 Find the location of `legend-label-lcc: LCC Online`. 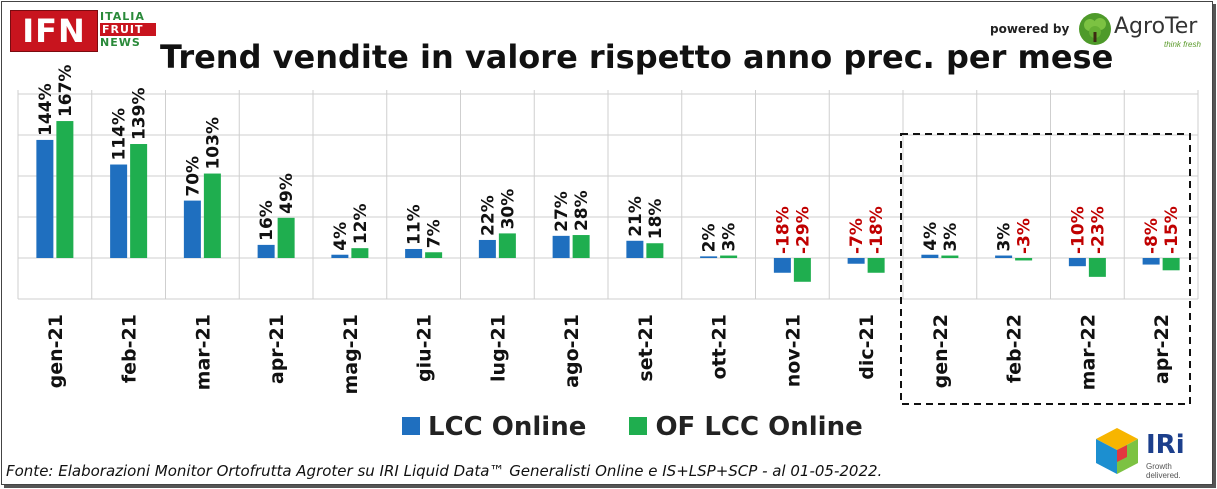

legend-label-lcc: LCC Online is located at coordinates (507, 427).